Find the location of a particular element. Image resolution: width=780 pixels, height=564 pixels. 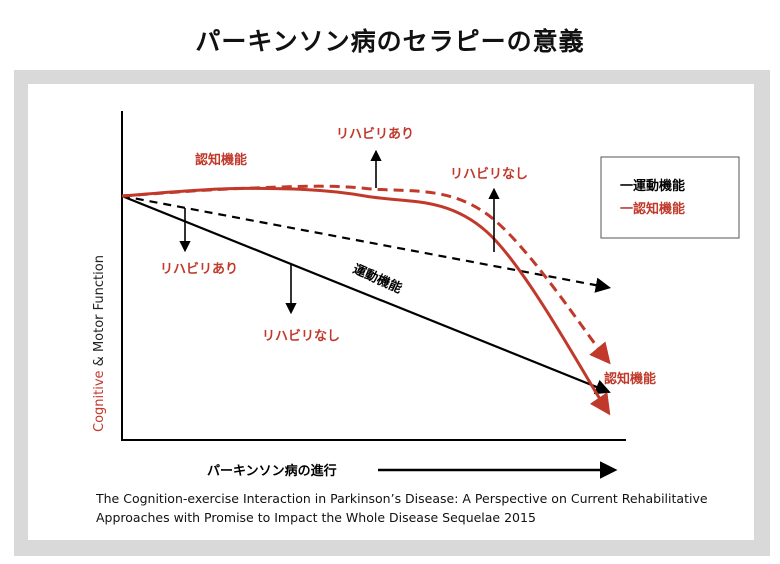

page-title: パーキンソン病のセラピーの意義 is located at coordinates (390, 41).